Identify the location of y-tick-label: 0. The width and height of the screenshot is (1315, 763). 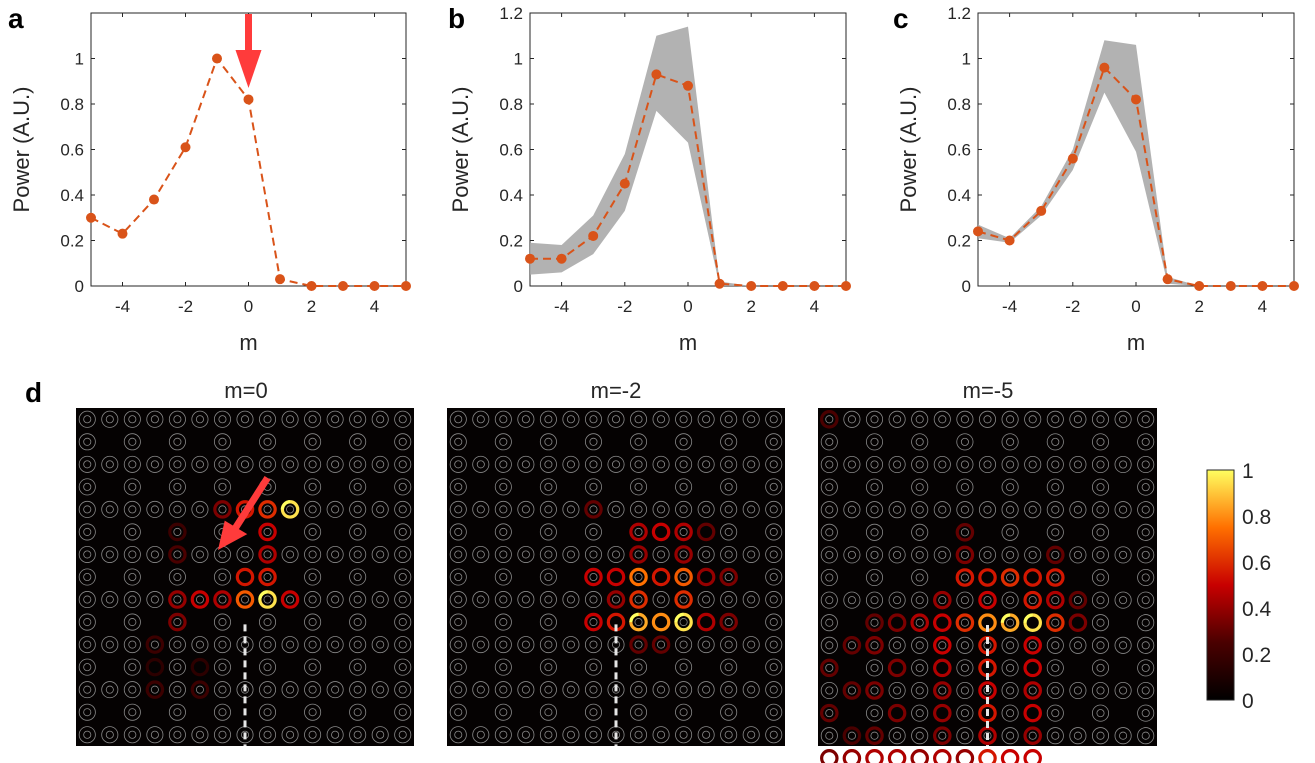
(966, 286).